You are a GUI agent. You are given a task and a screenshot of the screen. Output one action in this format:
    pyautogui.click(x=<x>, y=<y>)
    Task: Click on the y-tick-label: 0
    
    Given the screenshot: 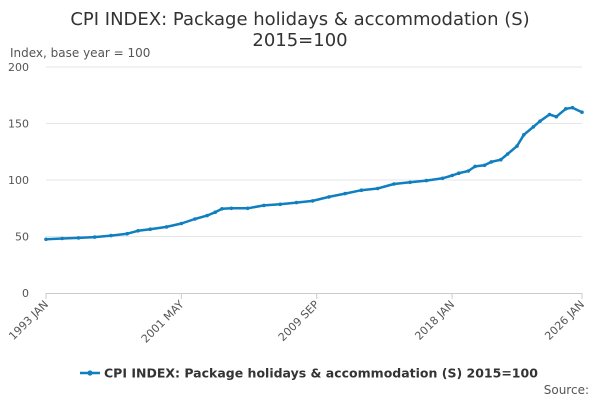 What is the action you would take?
    pyautogui.click(x=25, y=293)
    